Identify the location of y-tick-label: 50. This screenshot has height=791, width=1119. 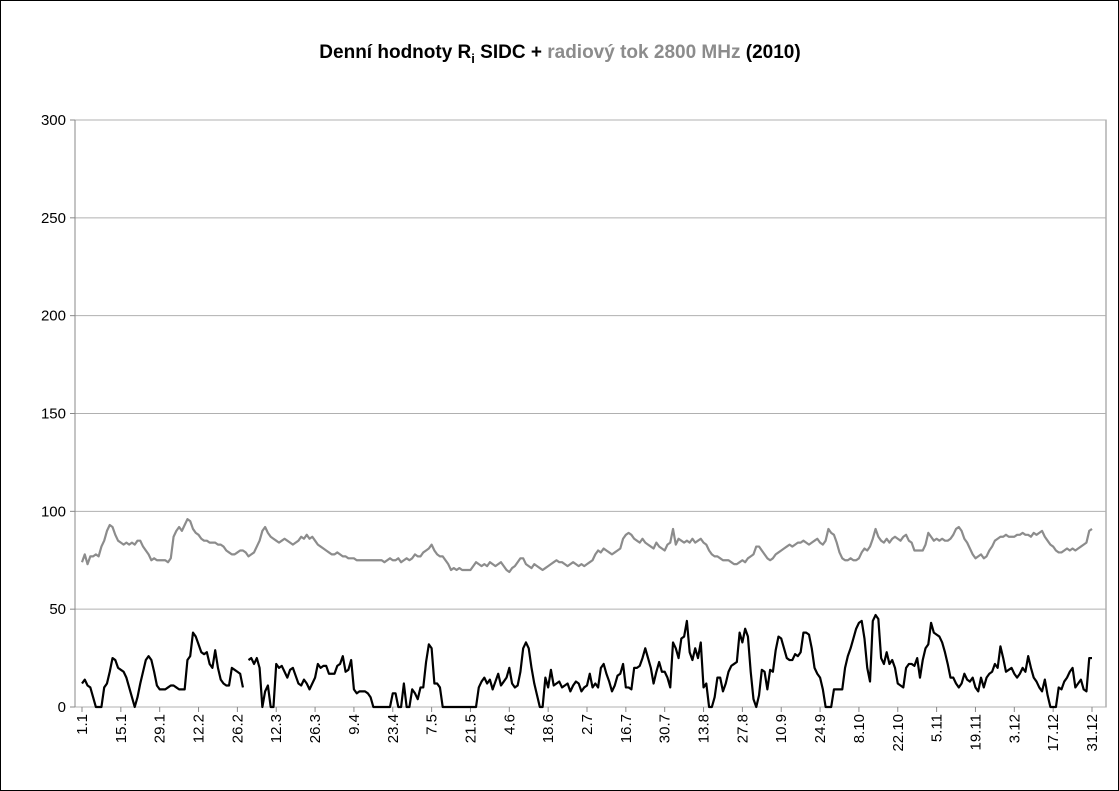
(57, 609).